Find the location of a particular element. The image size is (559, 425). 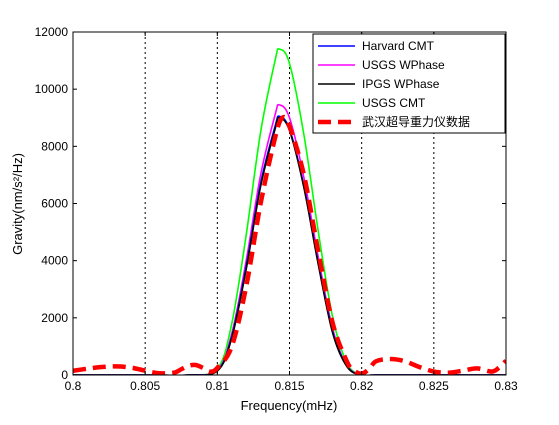

legend-label-2: IPGS WPhase is located at coordinates (401, 84).